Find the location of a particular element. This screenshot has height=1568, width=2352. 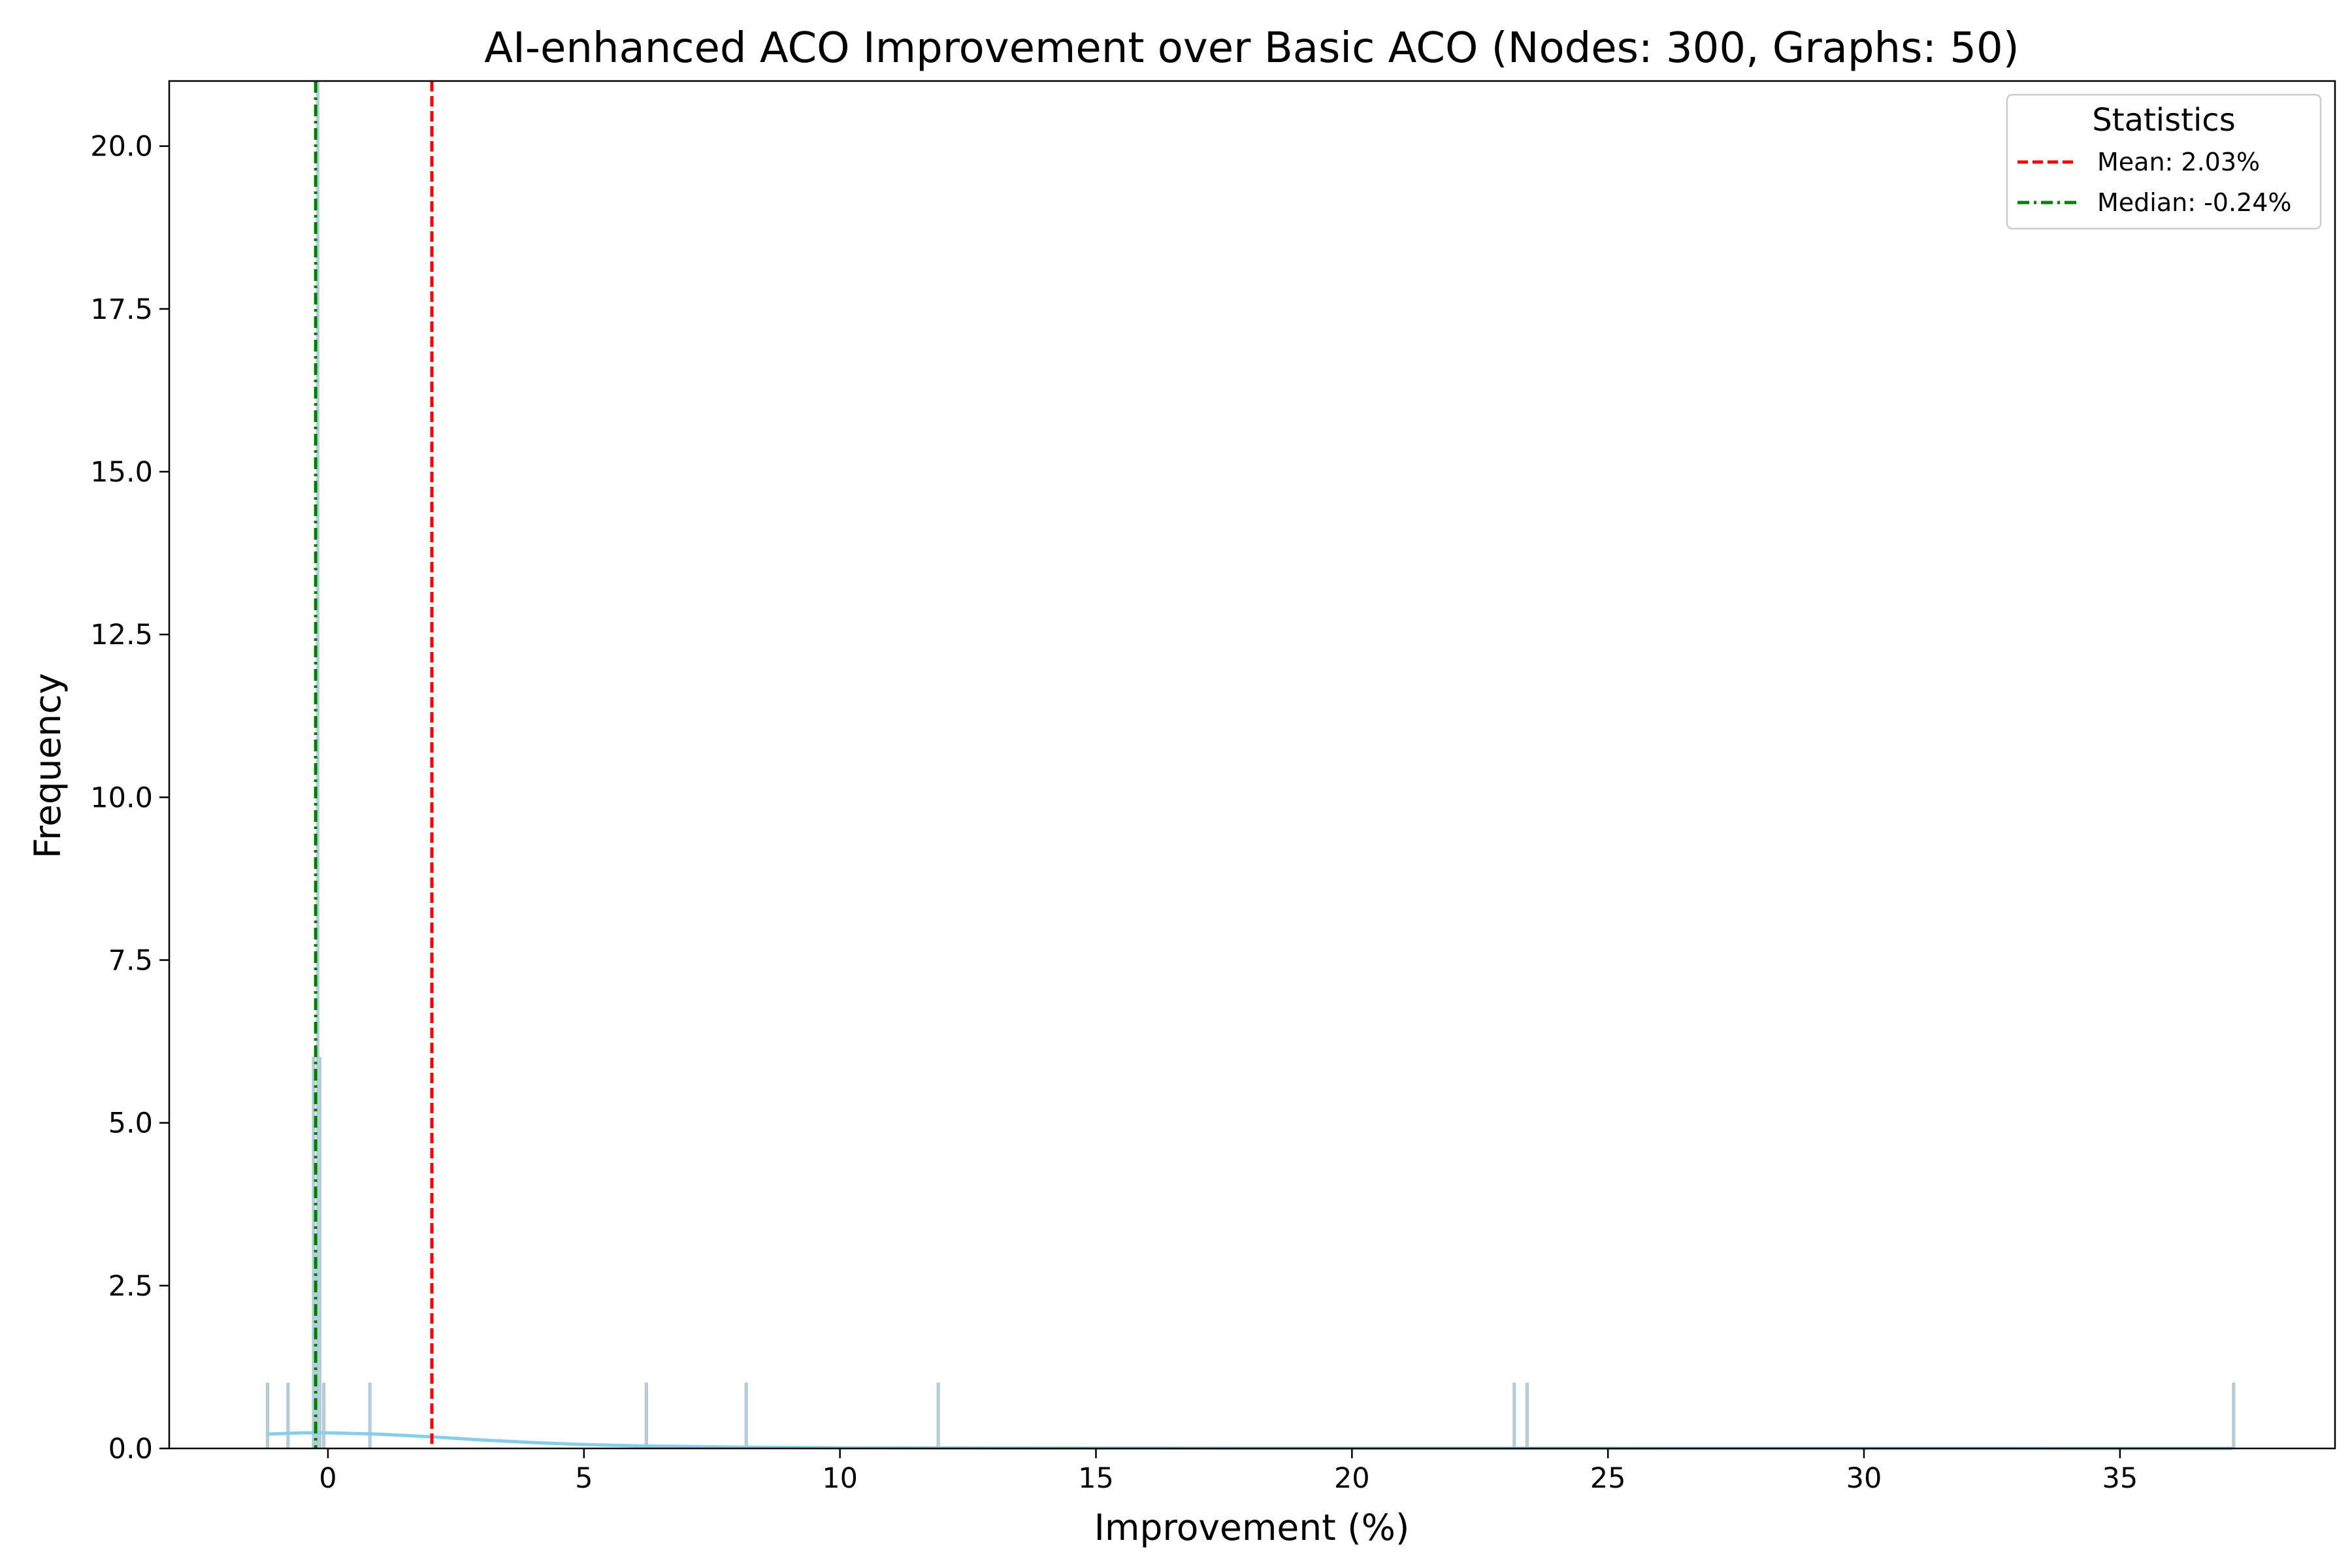

y-tick-label: 7.5 is located at coordinates (130, 961).